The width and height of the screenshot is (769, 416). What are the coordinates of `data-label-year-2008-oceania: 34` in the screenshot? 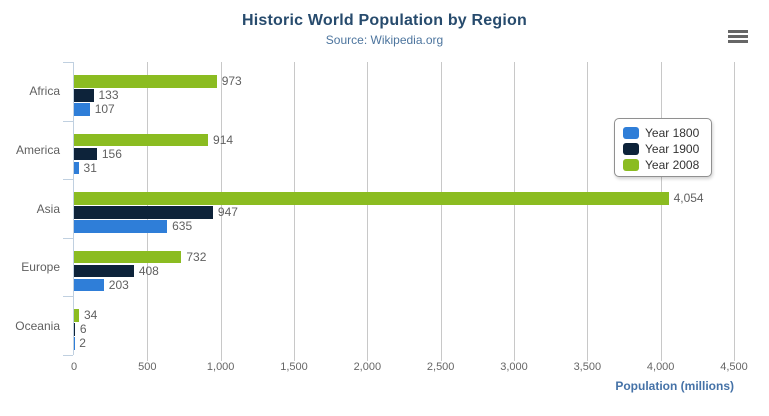 It's located at (90, 315).